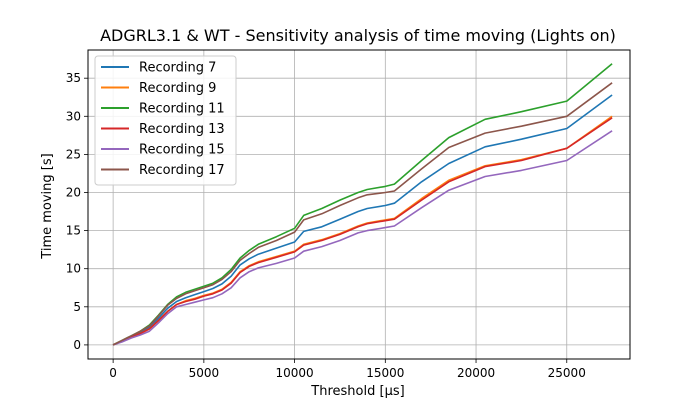 This screenshot has height=404, width=700. I want to click on y-tick-label: 20, so click(73, 192).